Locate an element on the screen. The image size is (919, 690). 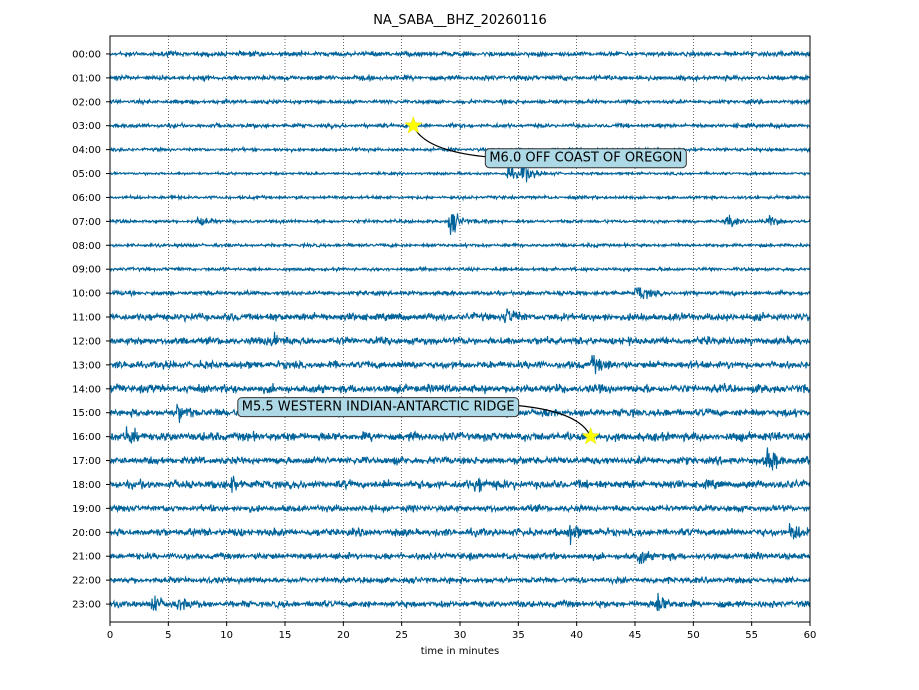
y-tick-label: 08:00 is located at coordinates (86, 246).